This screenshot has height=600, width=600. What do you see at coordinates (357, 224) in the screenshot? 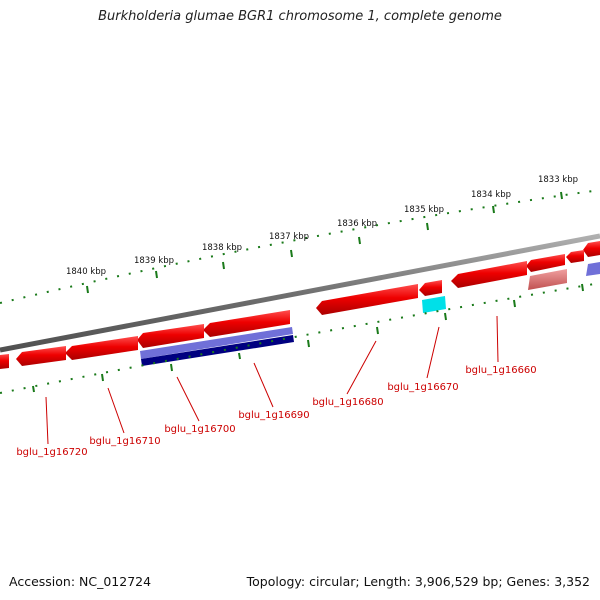
I see `scale-label-1836: 1836 kbp` at bounding box center [357, 224].